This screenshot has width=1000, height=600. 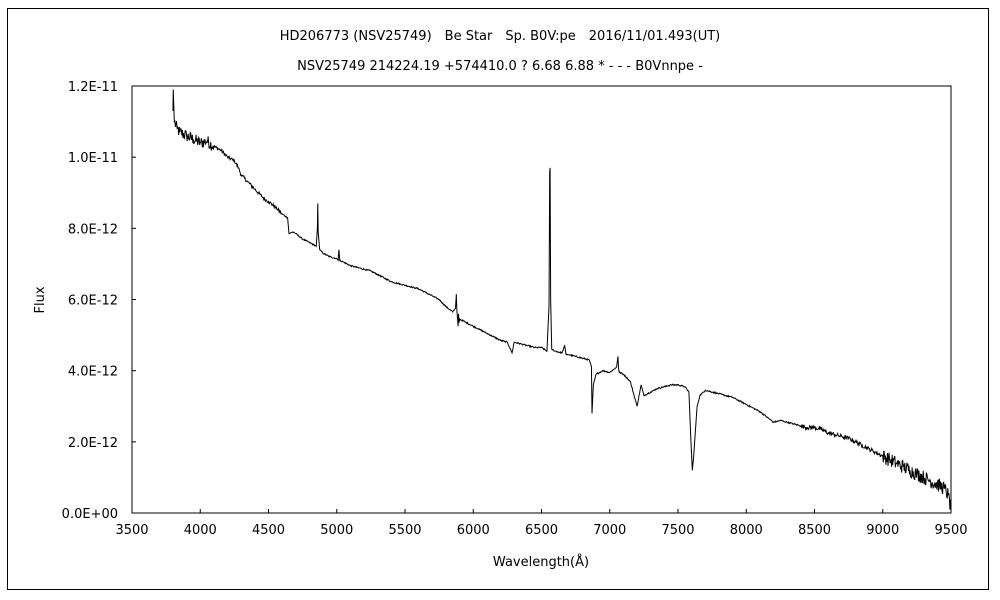 I want to click on x-axis-label: Wavelength(Å), so click(x=541, y=562).